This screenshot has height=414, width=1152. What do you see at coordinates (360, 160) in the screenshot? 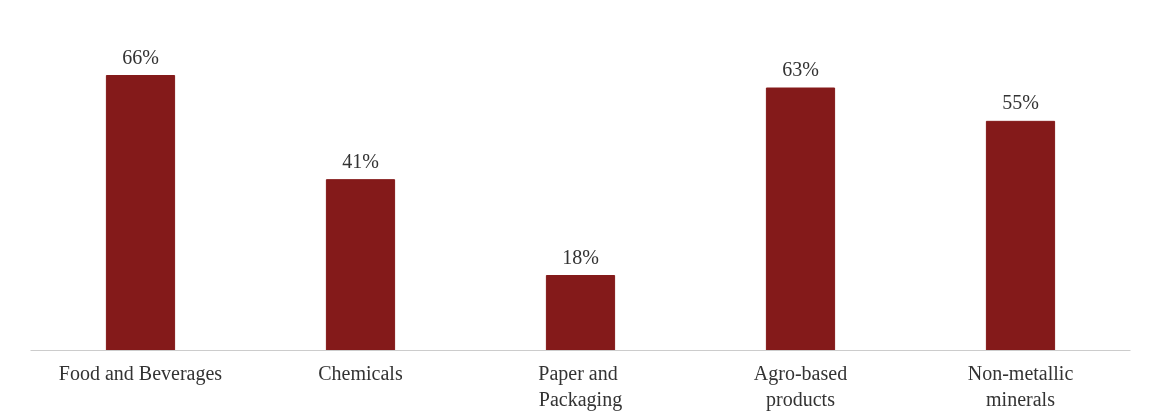
I see `data-label: 41%` at bounding box center [360, 160].